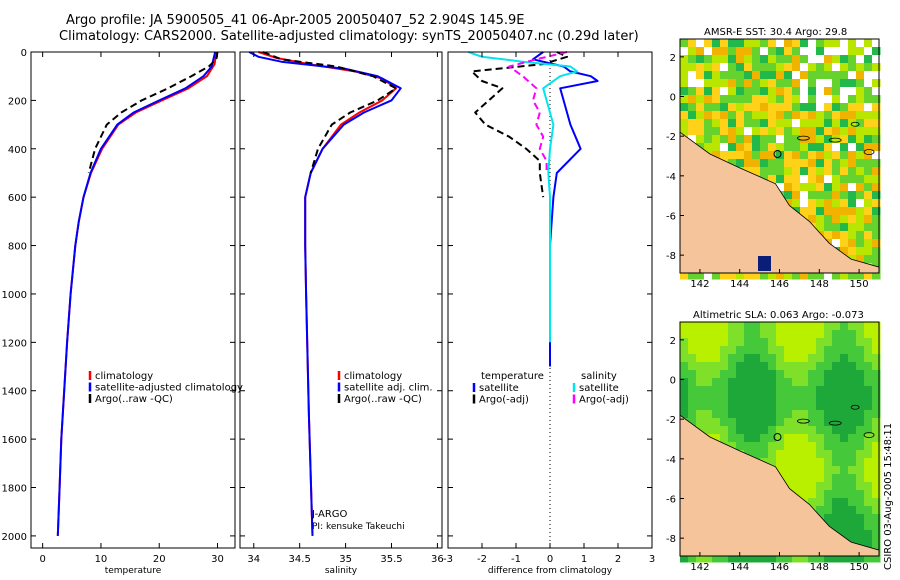 This screenshot has width=900, height=580. What do you see at coordinates (671, 177) in the screenshot?
I see `map-y-tick-label: -4` at bounding box center [671, 177].